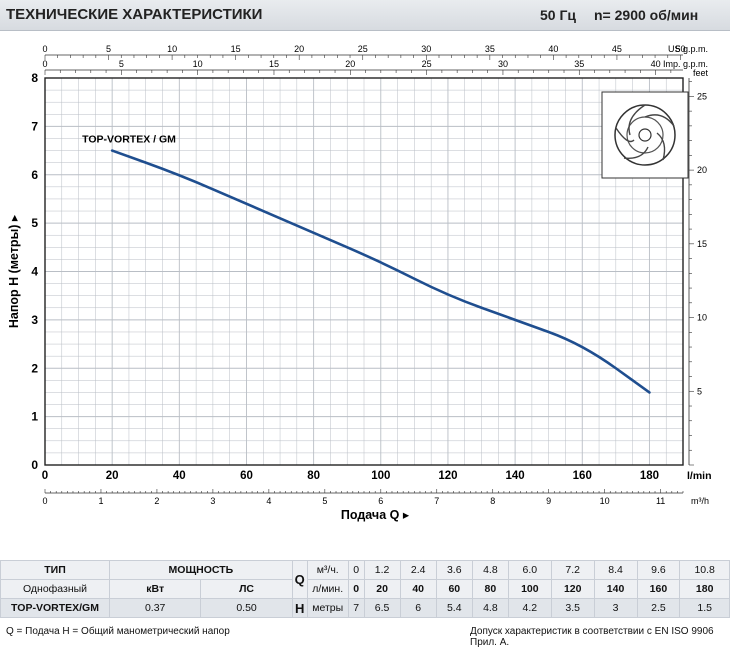 Image resolution: width=730 pixels, height=648 pixels. What do you see at coordinates (34, 417) in the screenshot?
I see `y-tick-label: 1` at bounding box center [34, 417].